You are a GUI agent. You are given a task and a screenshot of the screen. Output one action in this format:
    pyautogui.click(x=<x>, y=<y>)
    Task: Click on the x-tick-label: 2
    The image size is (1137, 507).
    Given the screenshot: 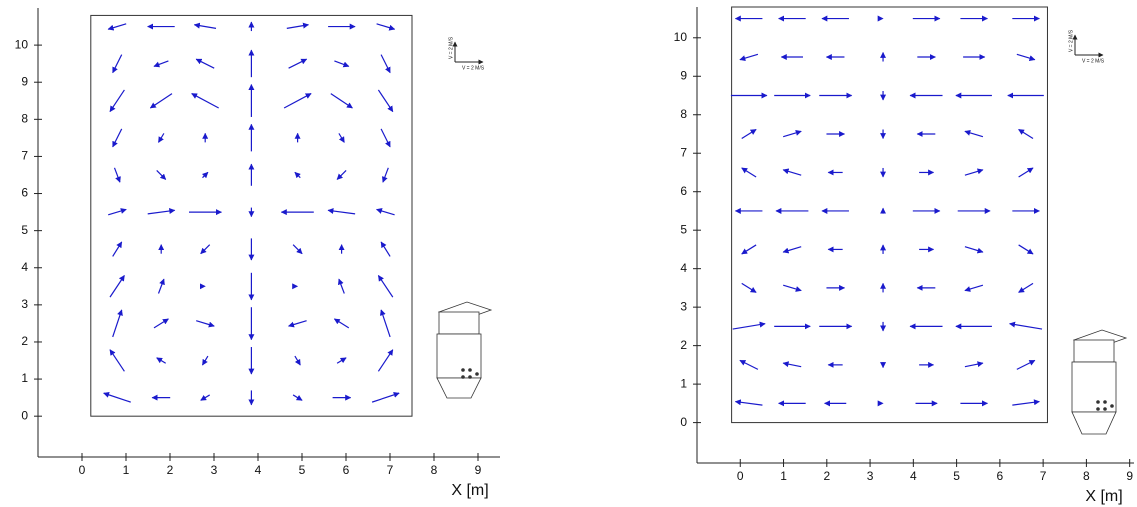 What is the action you would take?
    pyautogui.click(x=826, y=476)
    